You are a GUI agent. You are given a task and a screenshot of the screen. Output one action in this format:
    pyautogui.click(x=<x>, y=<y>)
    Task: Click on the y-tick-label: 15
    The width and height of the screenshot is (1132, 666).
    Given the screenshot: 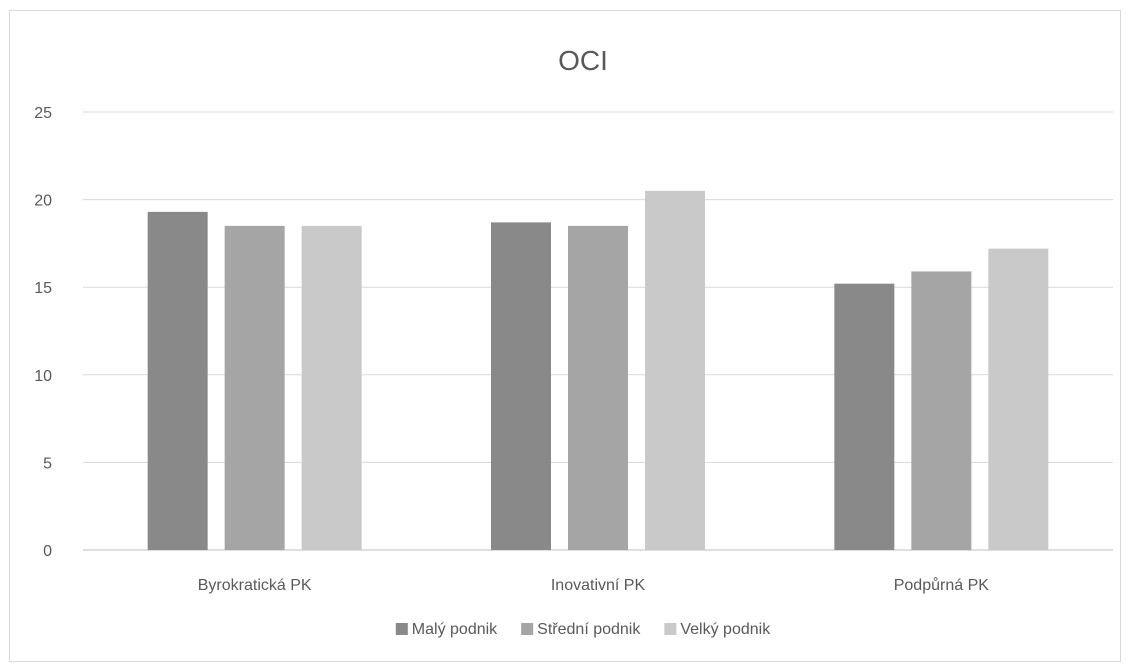 What is the action you would take?
    pyautogui.click(x=43, y=288)
    